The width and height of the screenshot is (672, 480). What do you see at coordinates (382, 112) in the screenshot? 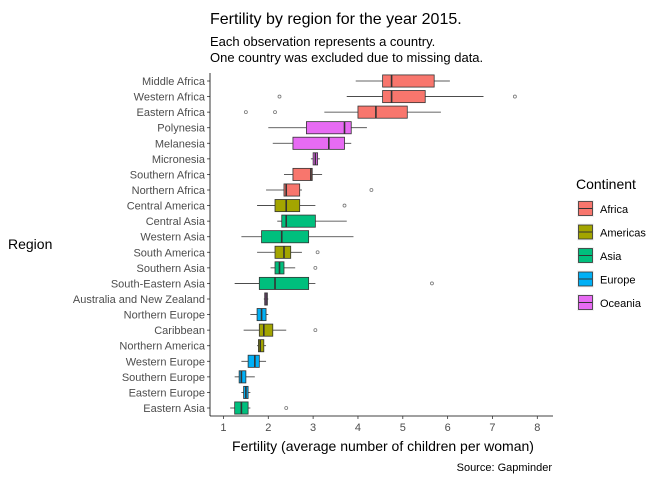
I see `box-body-eastern-africa` at bounding box center [382, 112].